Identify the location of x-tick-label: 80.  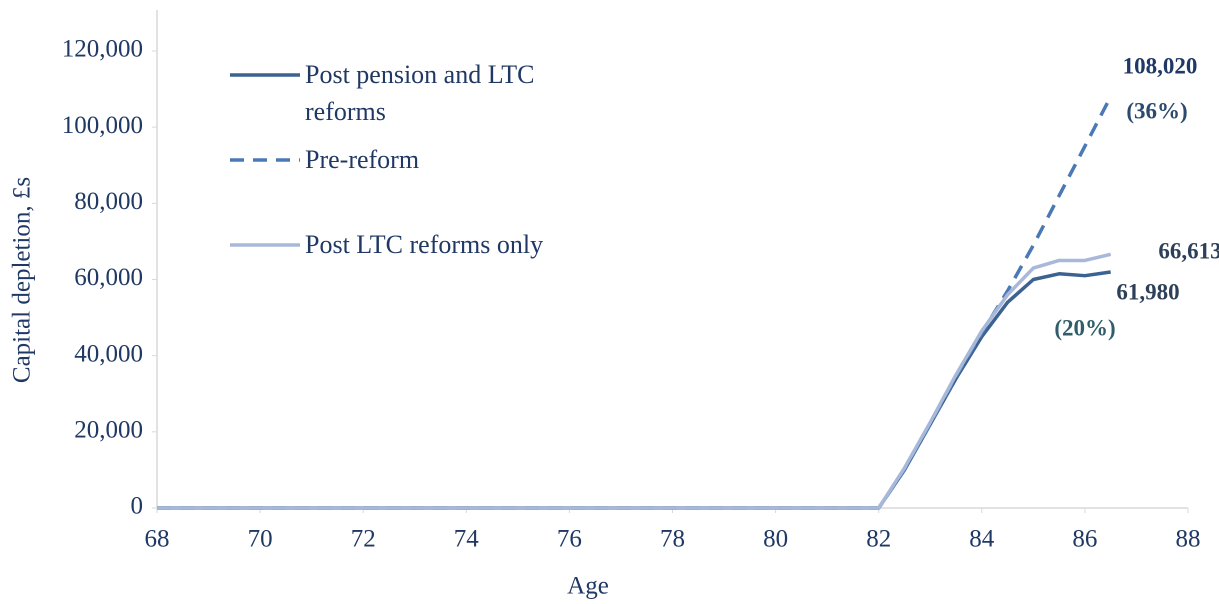
(775, 539).